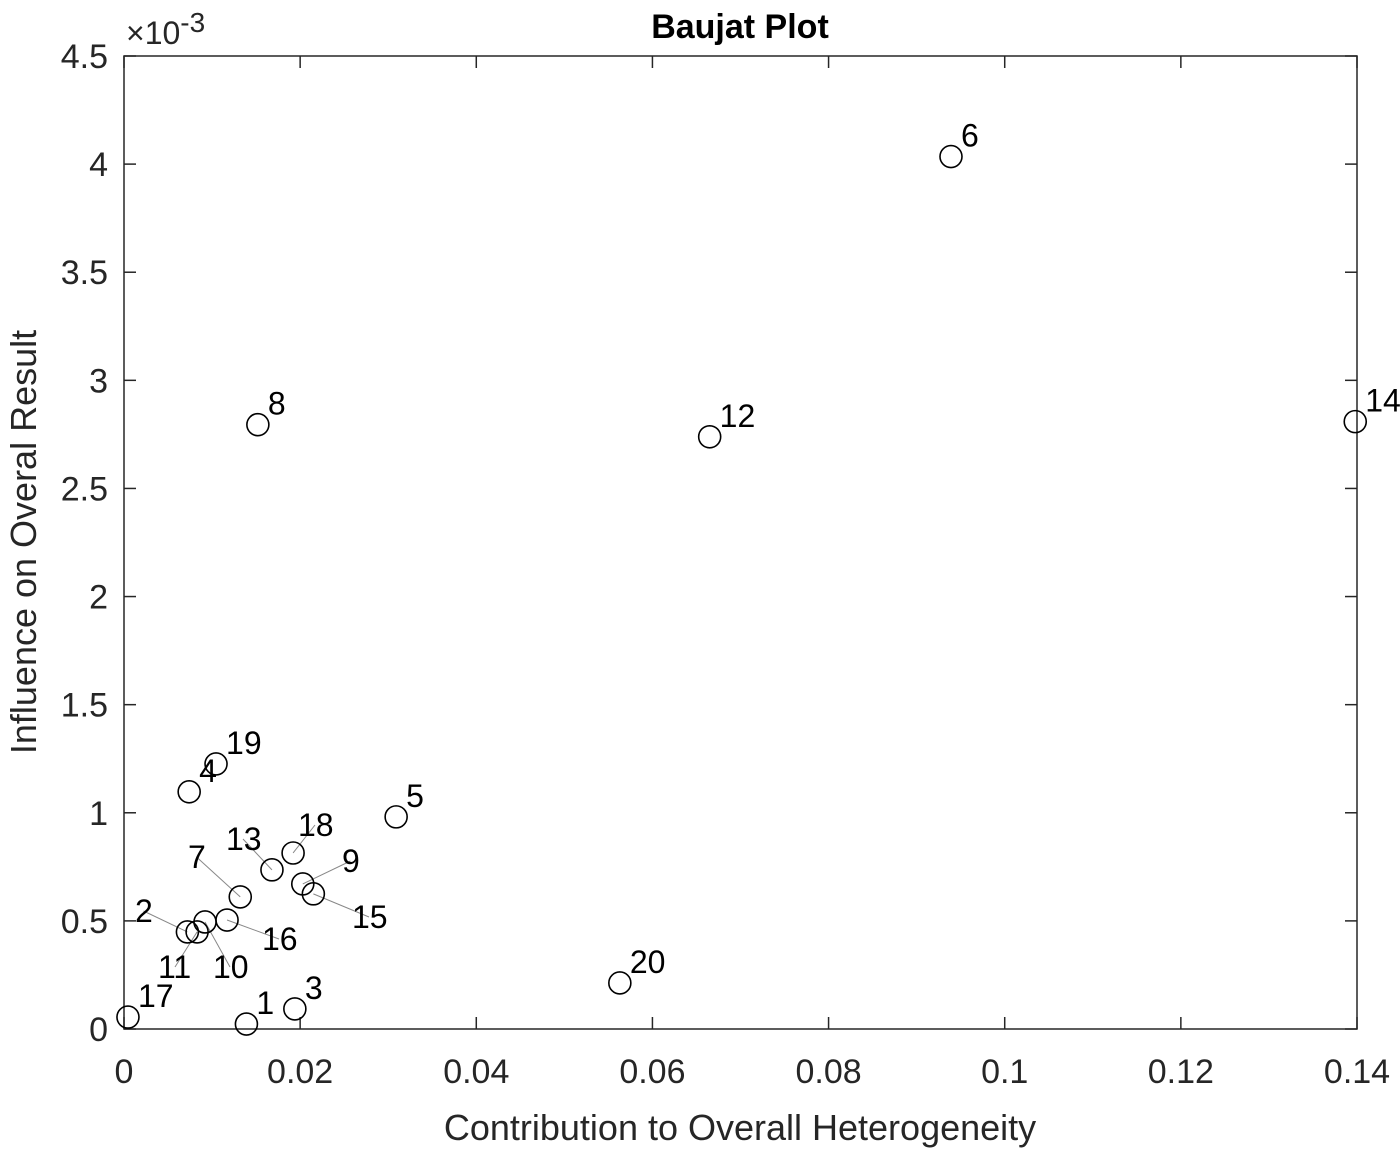  I want to click on y-tick-label: 4, so click(98, 165).